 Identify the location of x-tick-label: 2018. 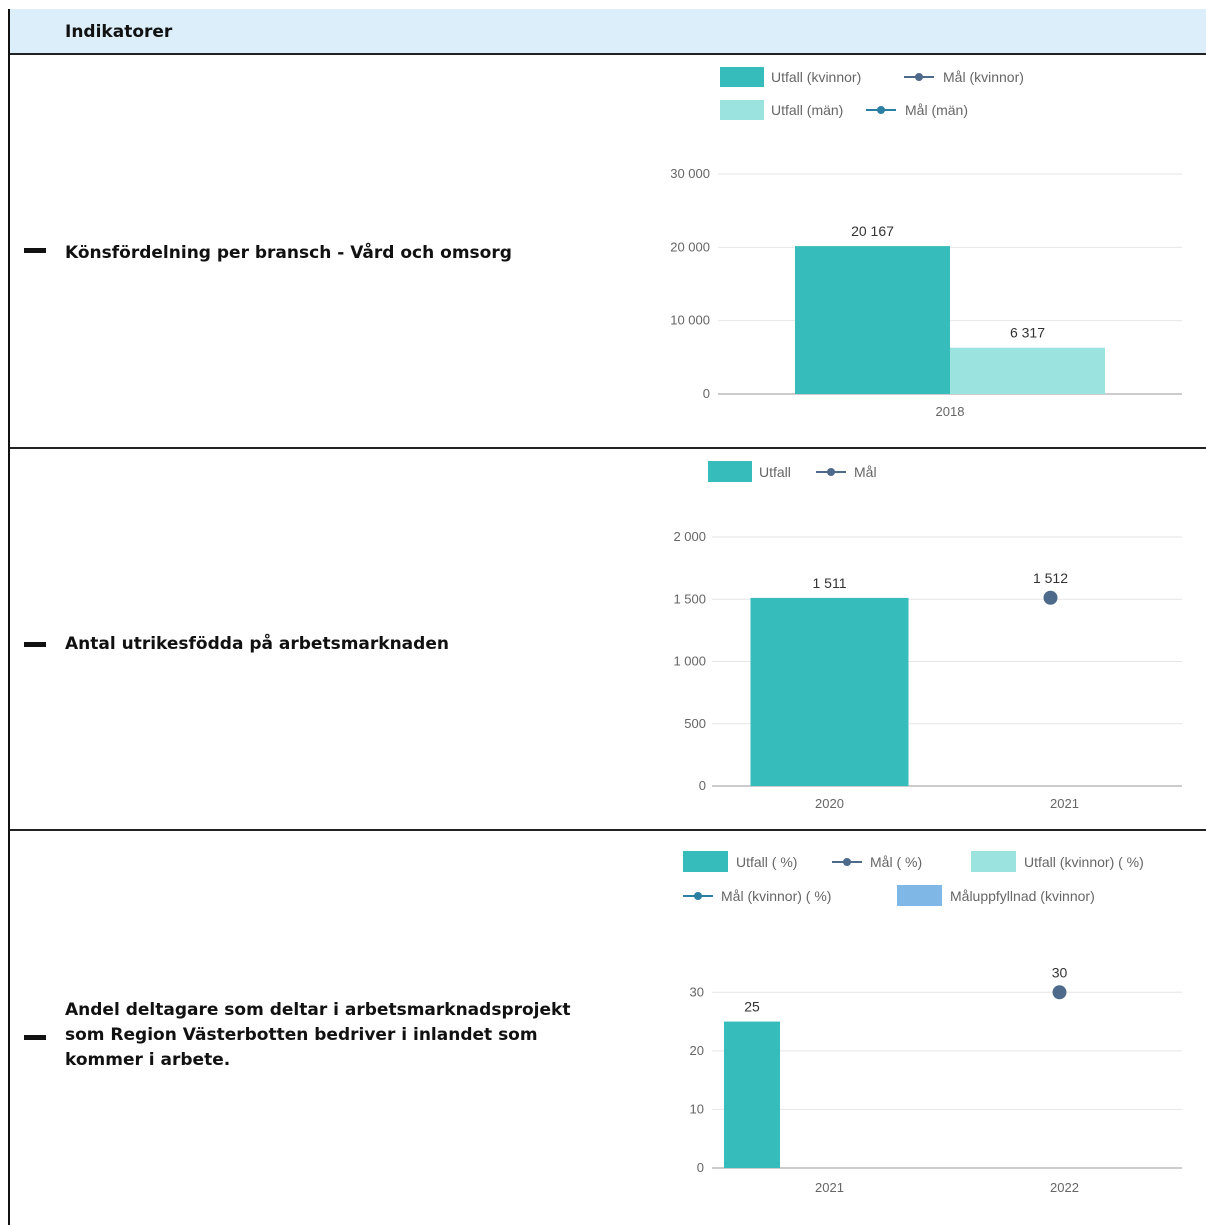
(950, 411).